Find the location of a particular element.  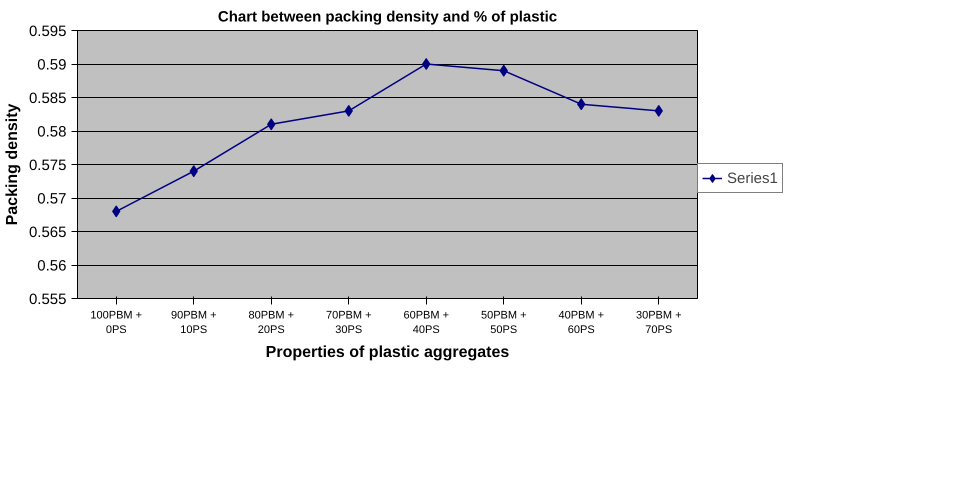

x-tick-label: 40PBM + 60PS is located at coordinates (581, 323).